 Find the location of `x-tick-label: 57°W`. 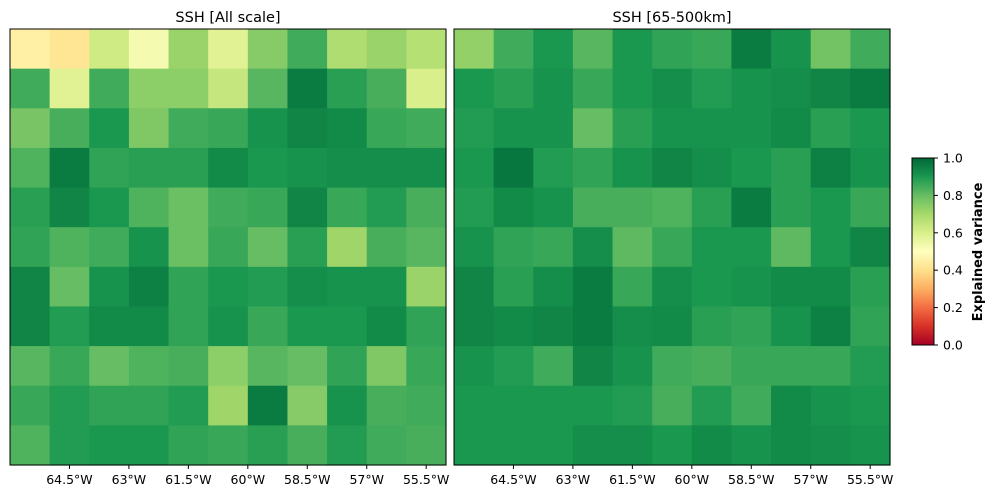

x-tick-label: 57°W is located at coordinates (366, 479).